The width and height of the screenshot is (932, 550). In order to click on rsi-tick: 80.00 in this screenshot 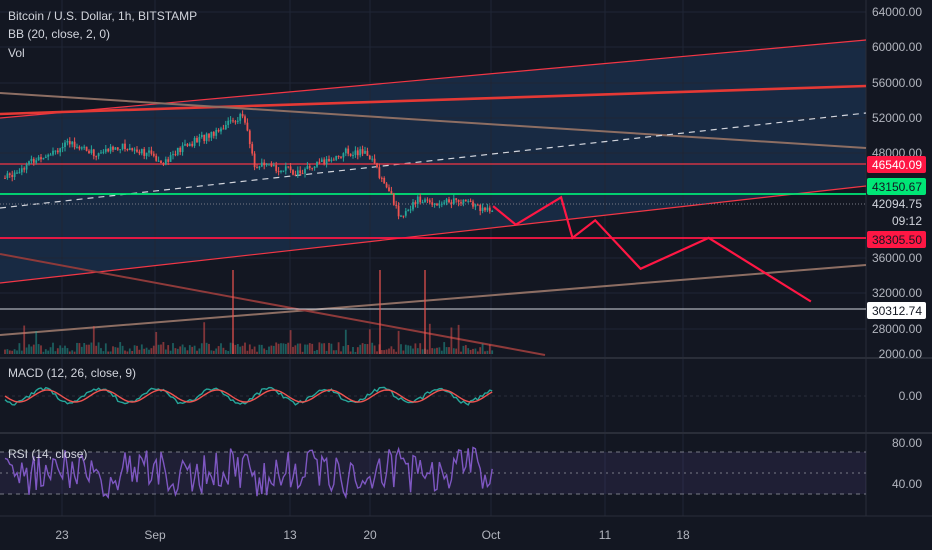, I will do `click(907, 443)`.